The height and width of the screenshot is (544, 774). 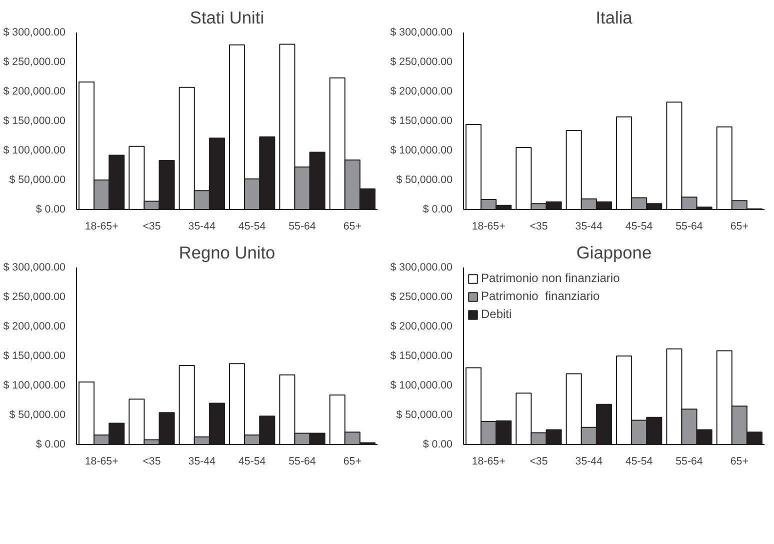 I want to click on legend-label: Patrimonio non finanziario, so click(x=550, y=278).